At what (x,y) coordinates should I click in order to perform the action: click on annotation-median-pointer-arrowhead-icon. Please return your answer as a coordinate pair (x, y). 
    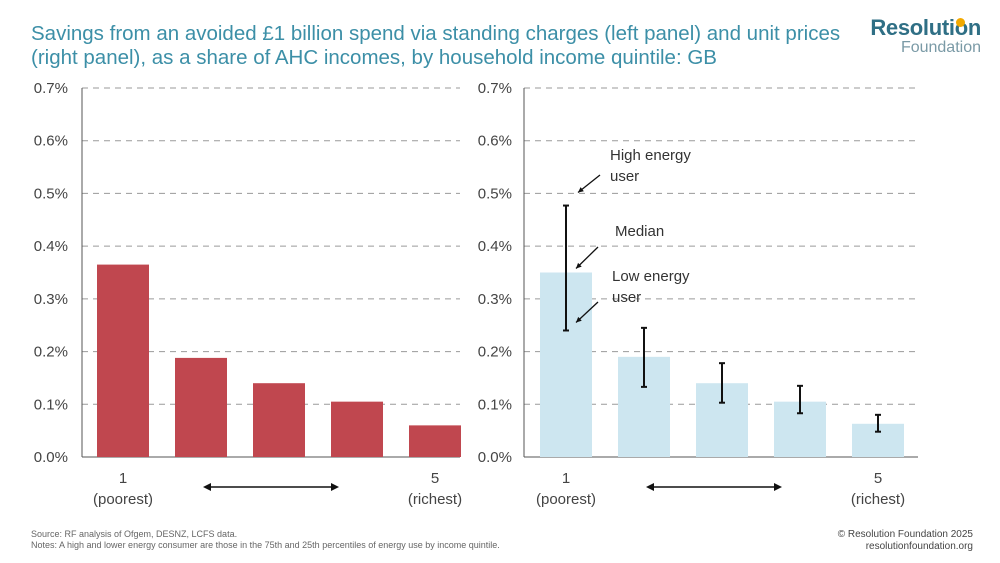
    Looking at the image, I should click on (579, 265).